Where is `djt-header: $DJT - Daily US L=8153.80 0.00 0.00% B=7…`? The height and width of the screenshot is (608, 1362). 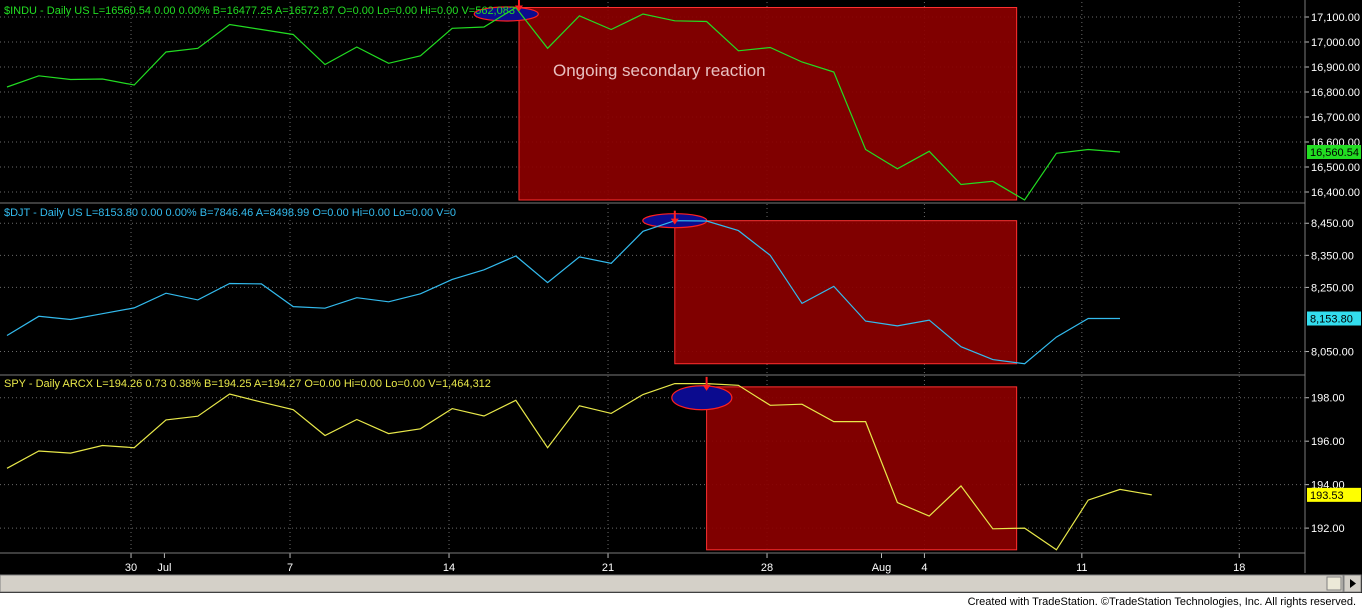 djt-header: $DJT - Daily US L=8153.80 0.00 0.00% B=7… is located at coordinates (230, 213).